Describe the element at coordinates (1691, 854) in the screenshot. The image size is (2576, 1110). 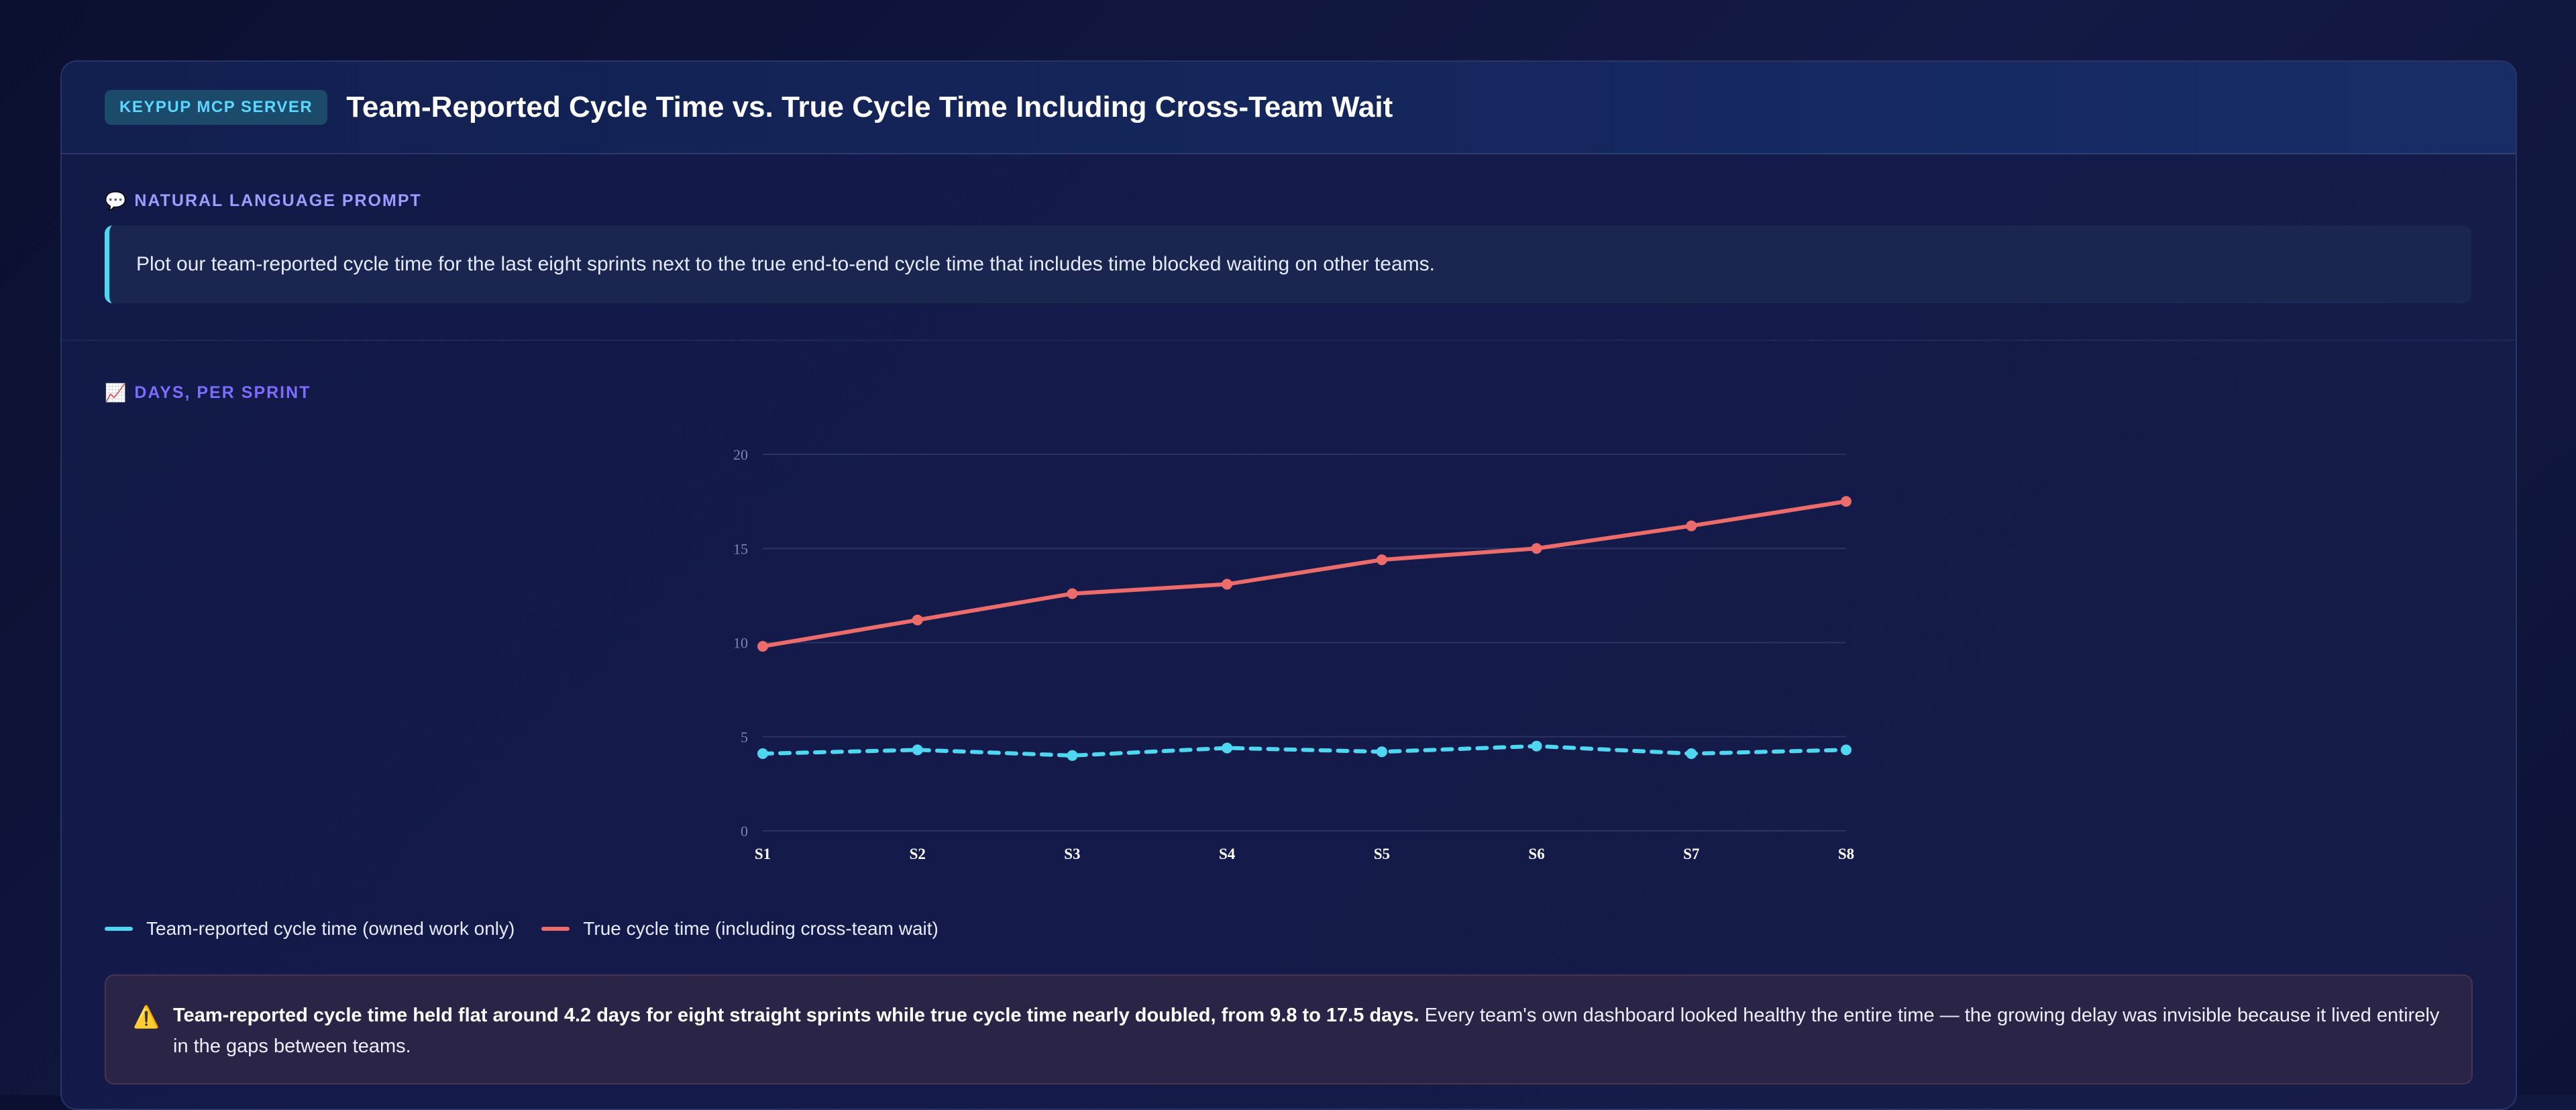
I see `x-tick-label: S7` at that location.